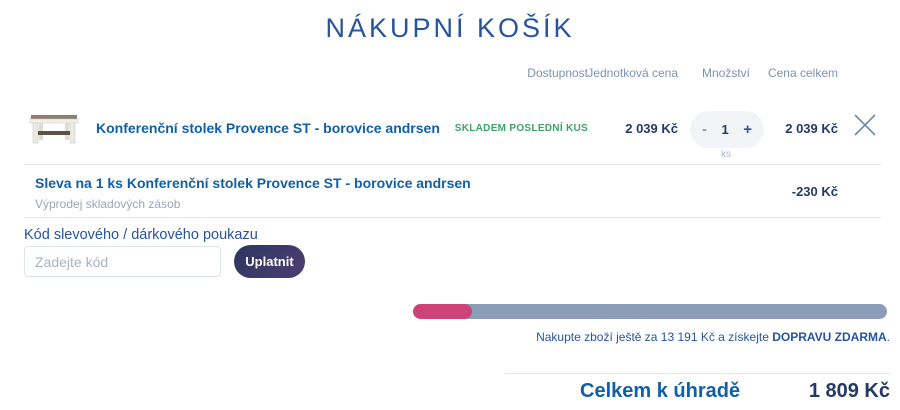  What do you see at coordinates (122, 261) in the screenshot?
I see `coupon-code-input` at bounding box center [122, 261].